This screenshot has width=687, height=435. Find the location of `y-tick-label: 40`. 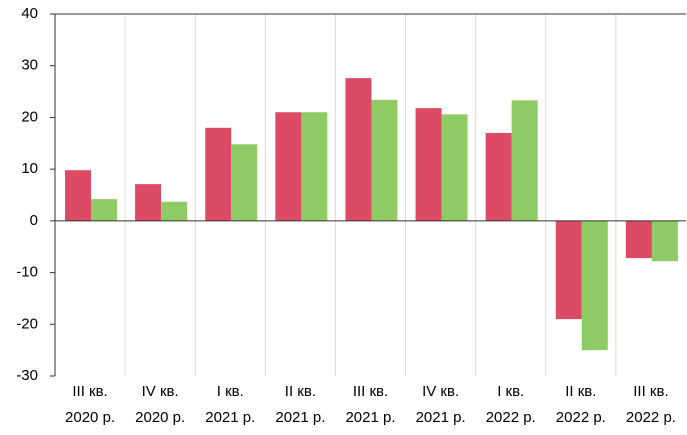

y-tick-label: 40 is located at coordinates (29, 13).